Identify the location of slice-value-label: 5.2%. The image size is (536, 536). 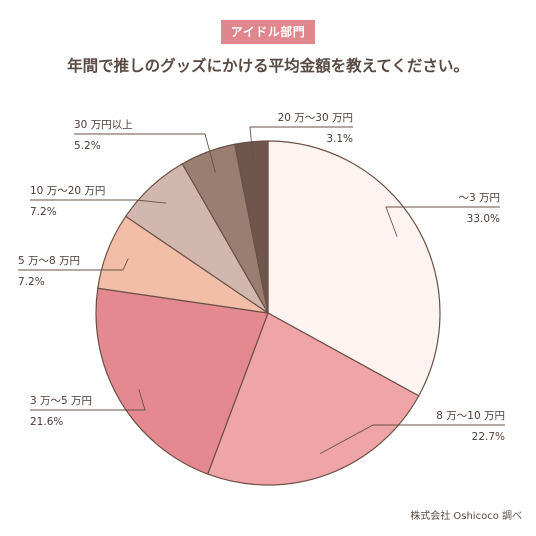
(87, 146).